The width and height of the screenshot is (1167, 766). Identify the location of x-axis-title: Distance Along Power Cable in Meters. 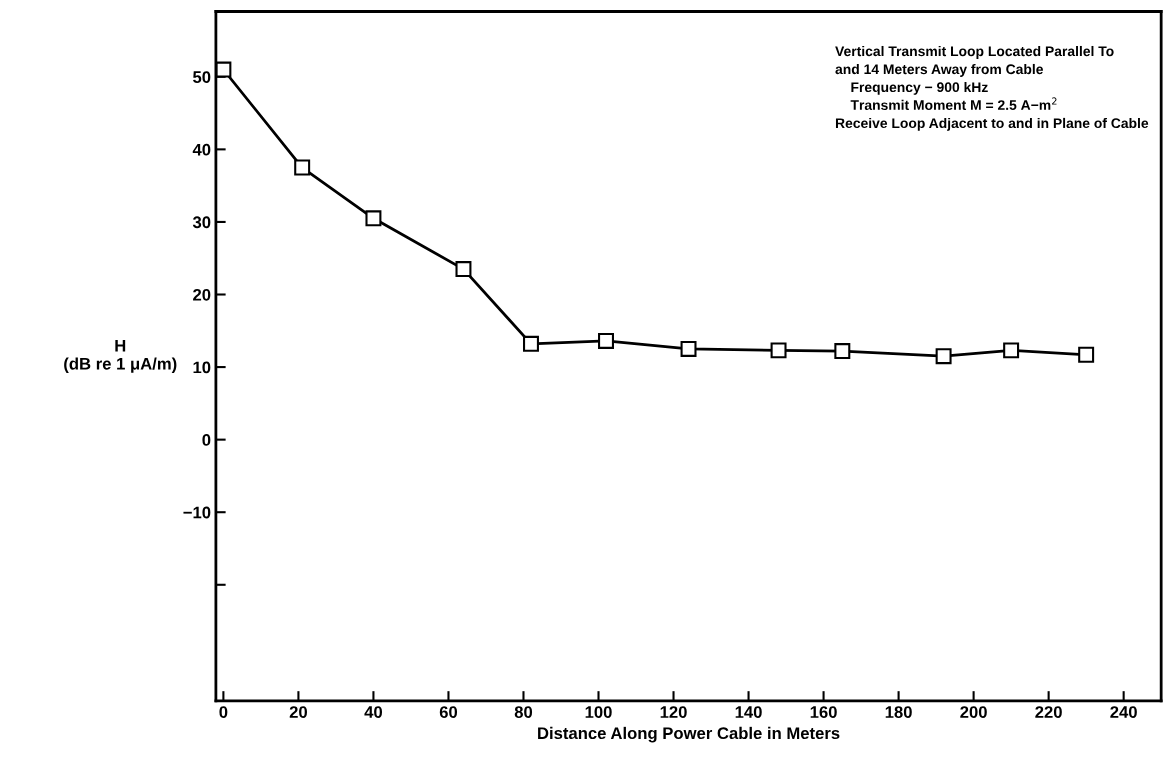
(689, 734).